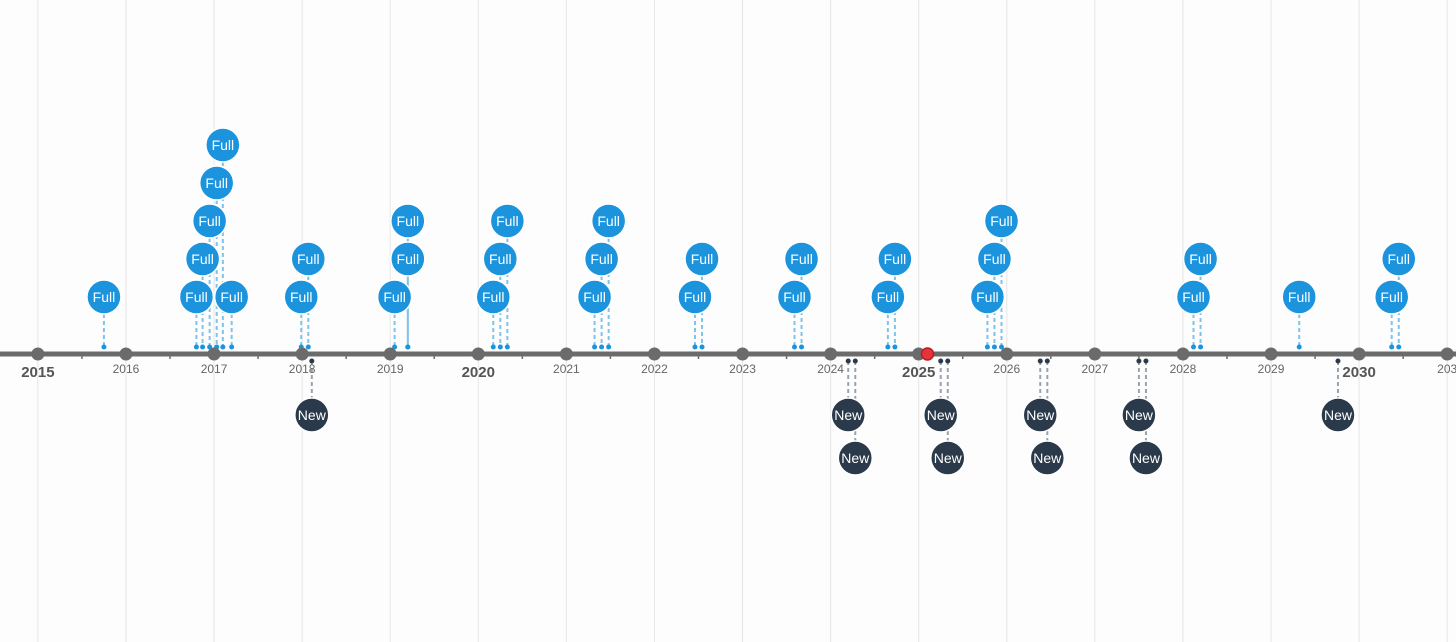 The height and width of the screenshot is (642, 1456). I want to click on year-marker-2022, so click(654, 354).